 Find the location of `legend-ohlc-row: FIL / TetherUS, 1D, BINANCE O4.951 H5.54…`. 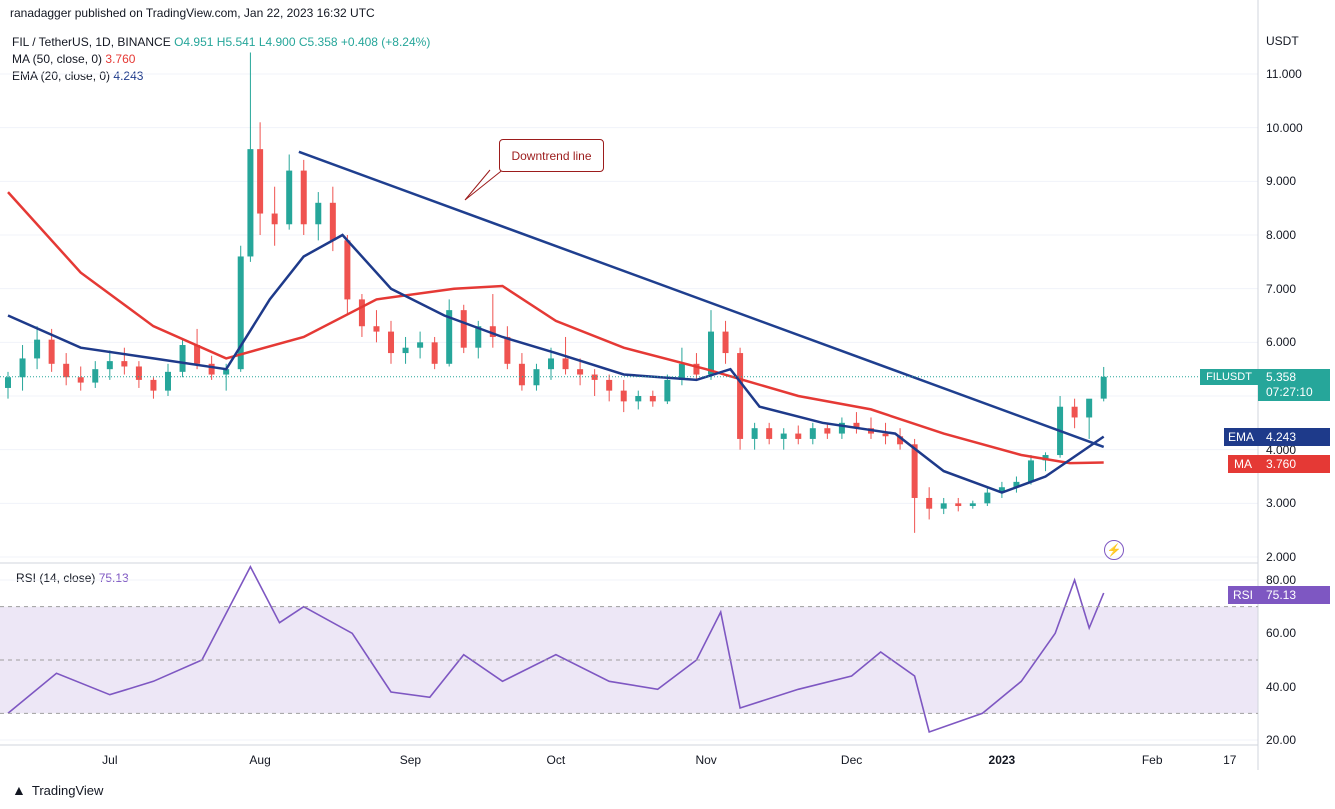

legend-ohlc-row: FIL / TetherUS, 1D, BINANCE O4.951 H5.54… is located at coordinates (221, 42).